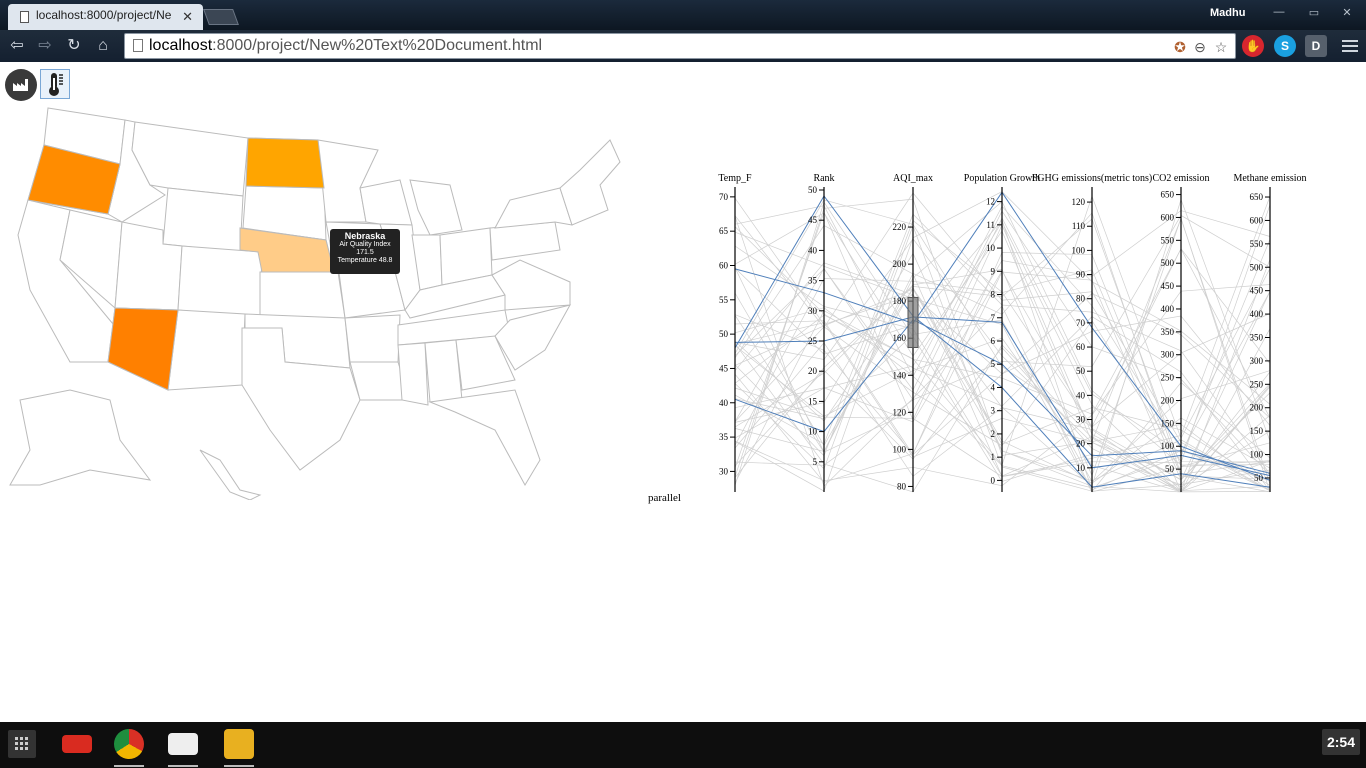 The width and height of the screenshot is (1366, 768). I want to click on axis-tick-label: 15, so click(813, 401).